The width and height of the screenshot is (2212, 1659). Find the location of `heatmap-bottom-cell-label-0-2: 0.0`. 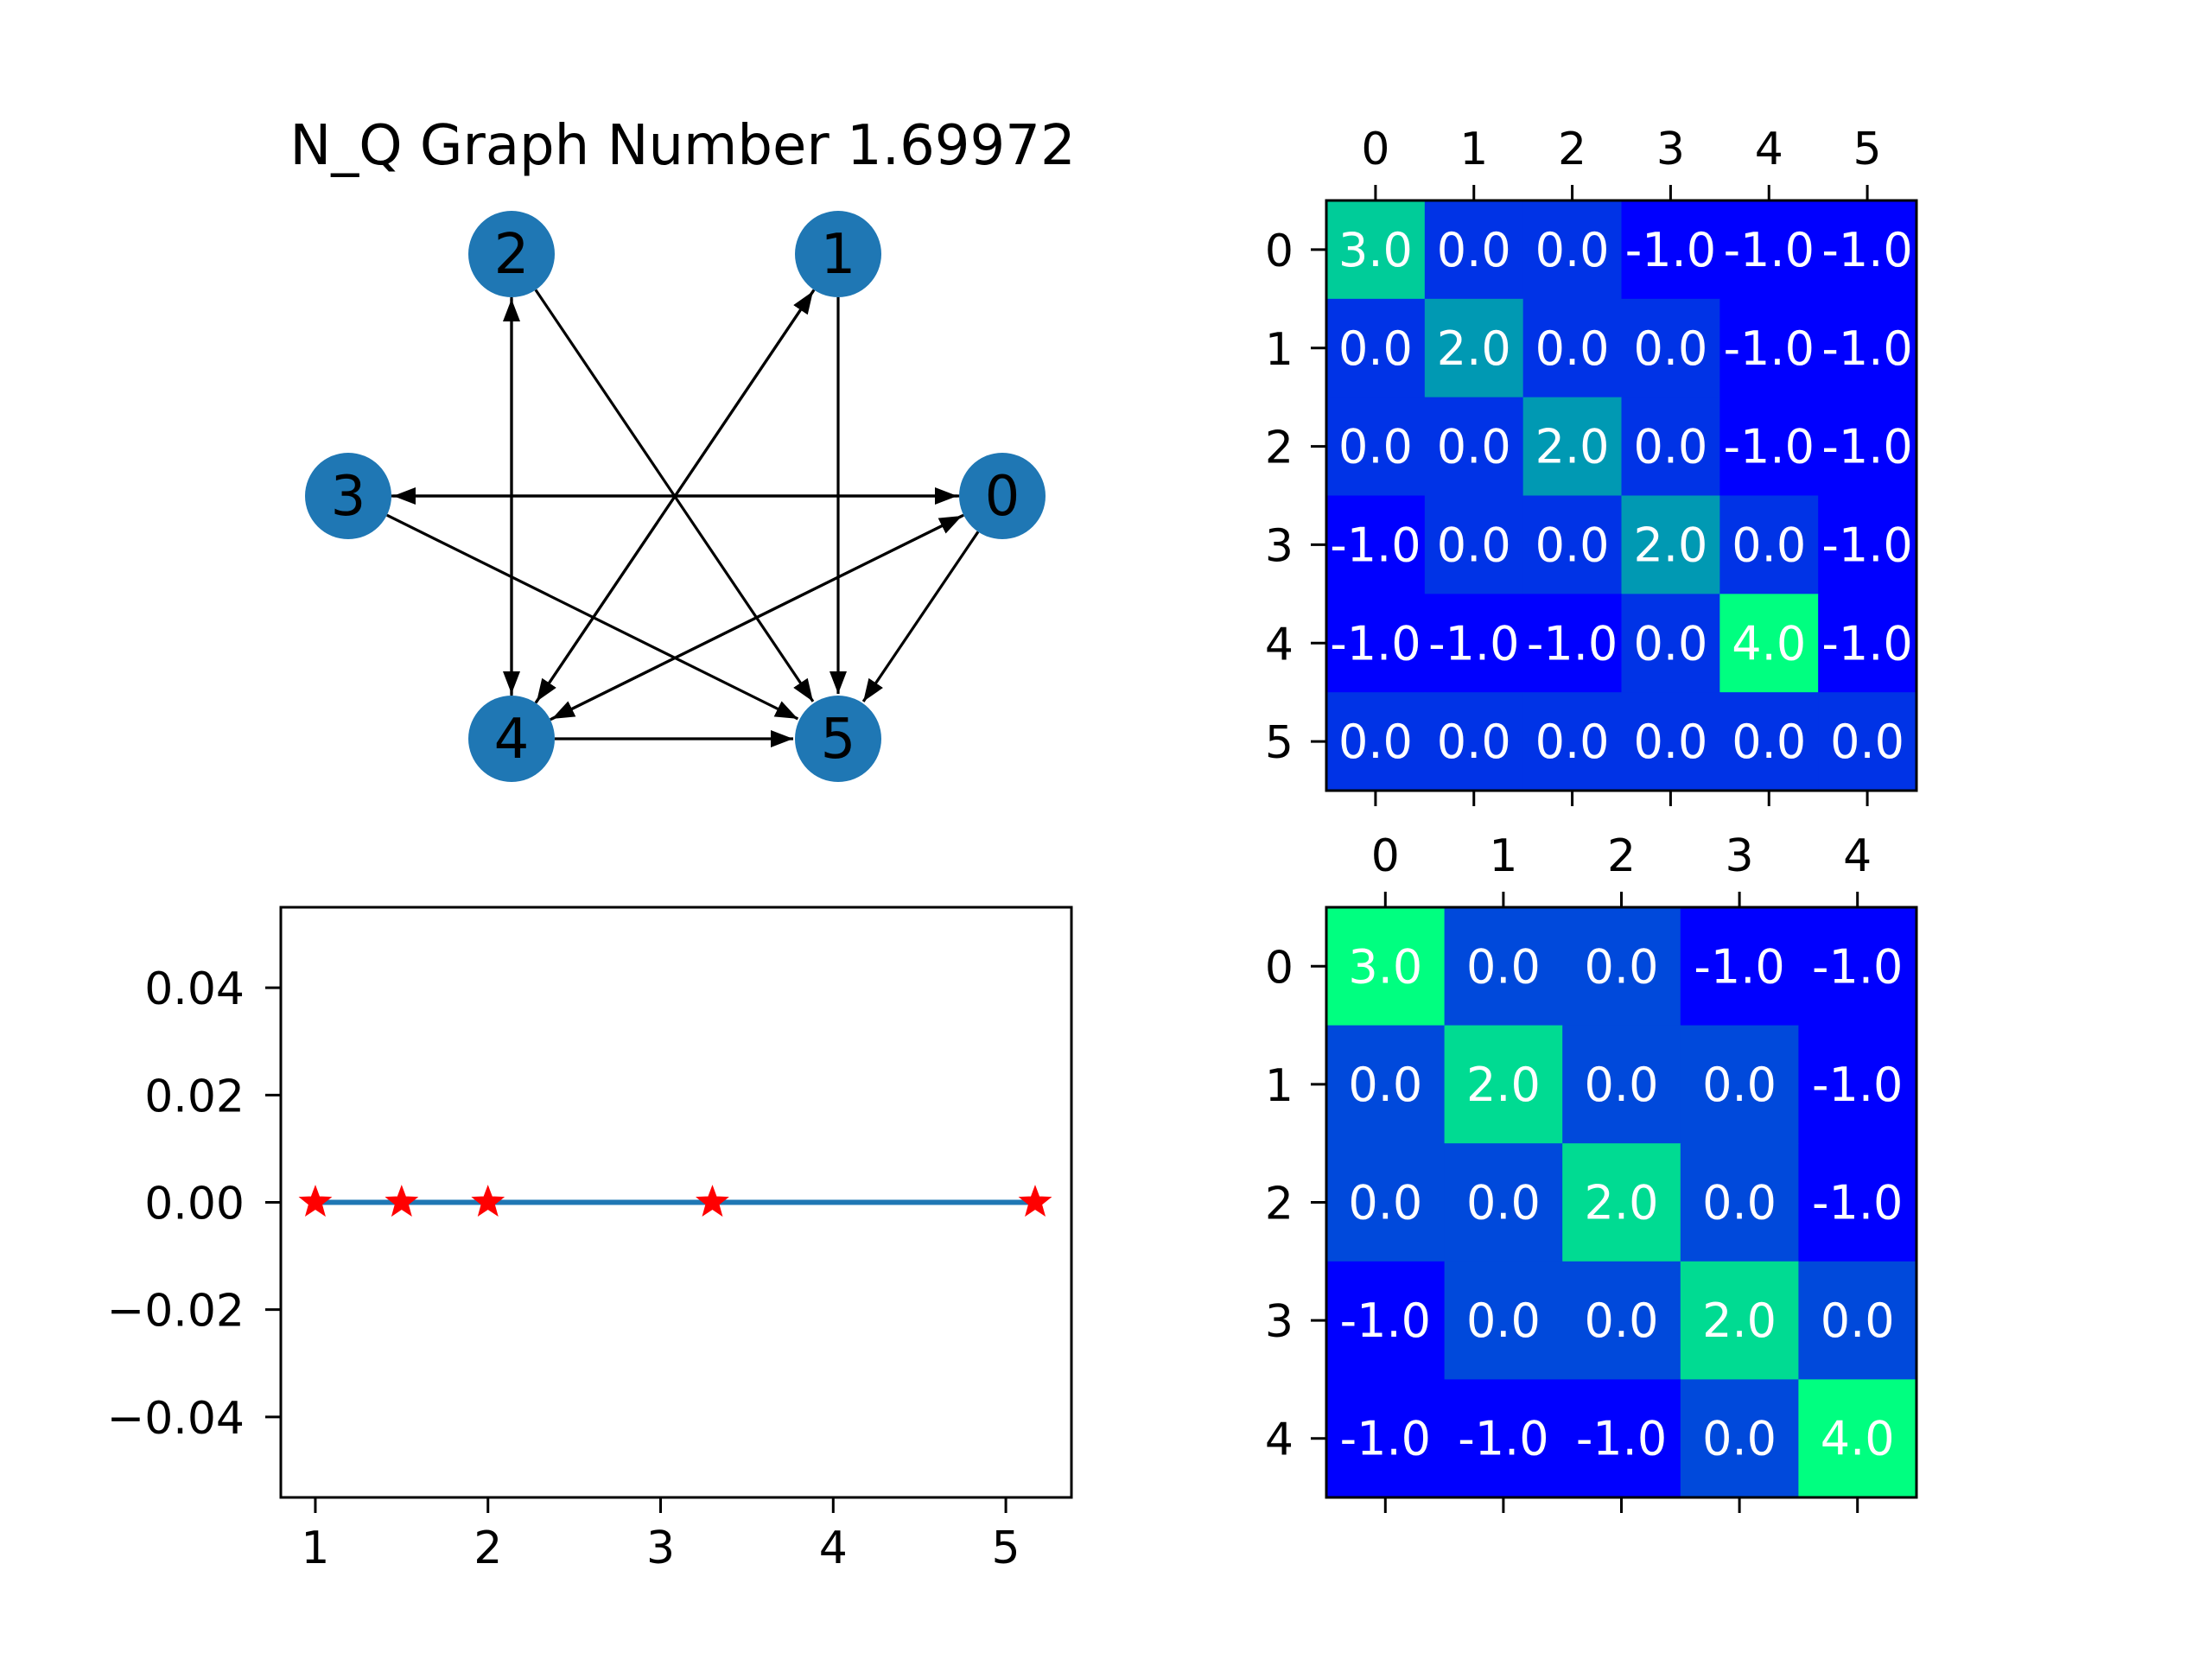

heatmap-bottom-cell-label-0-2: 0.0 is located at coordinates (1622, 967).